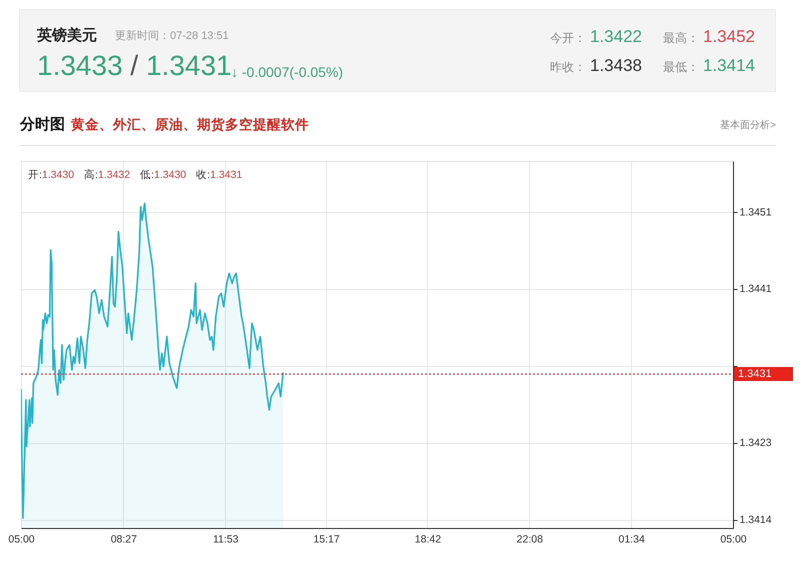 This screenshot has height=572, width=800. What do you see at coordinates (709, 65) in the screenshot?
I see `text: 最低：1.3414` at bounding box center [709, 65].